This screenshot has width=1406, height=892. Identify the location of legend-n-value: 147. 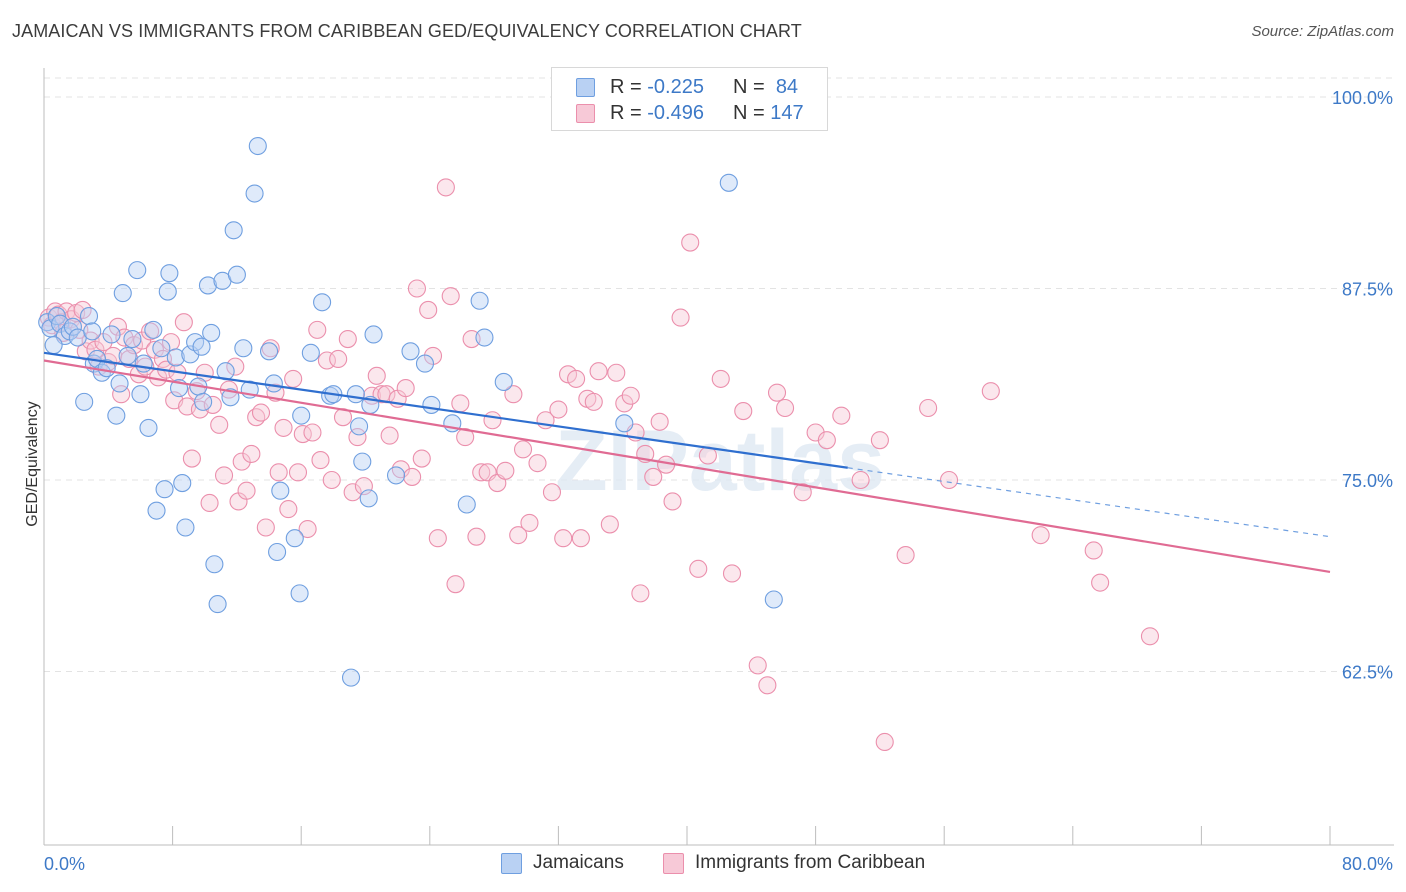
(787, 113).